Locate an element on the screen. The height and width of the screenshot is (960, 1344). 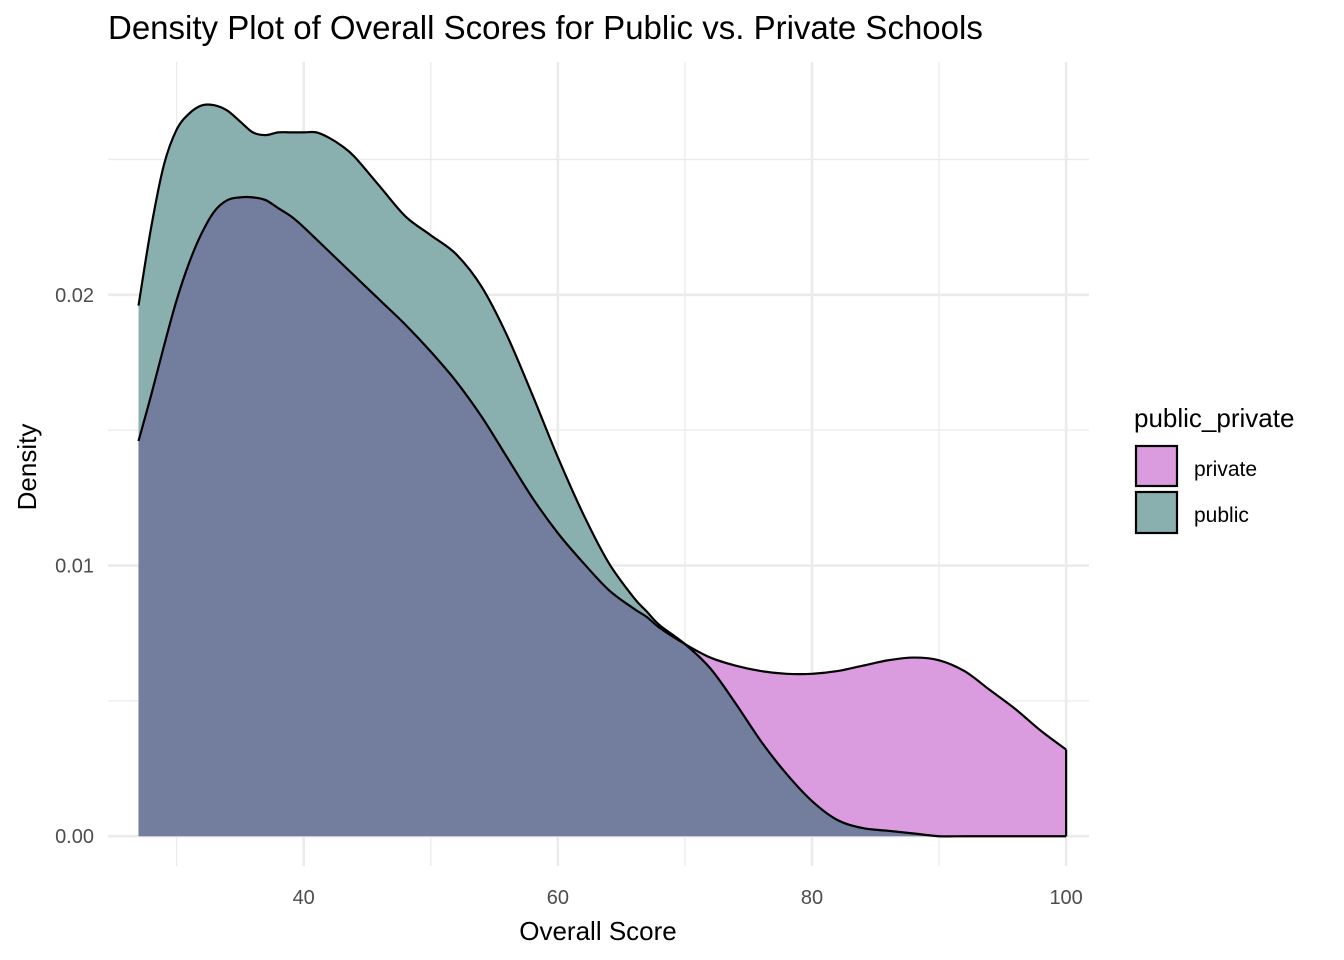
x-tick-label: 100 is located at coordinates (1065, 898).